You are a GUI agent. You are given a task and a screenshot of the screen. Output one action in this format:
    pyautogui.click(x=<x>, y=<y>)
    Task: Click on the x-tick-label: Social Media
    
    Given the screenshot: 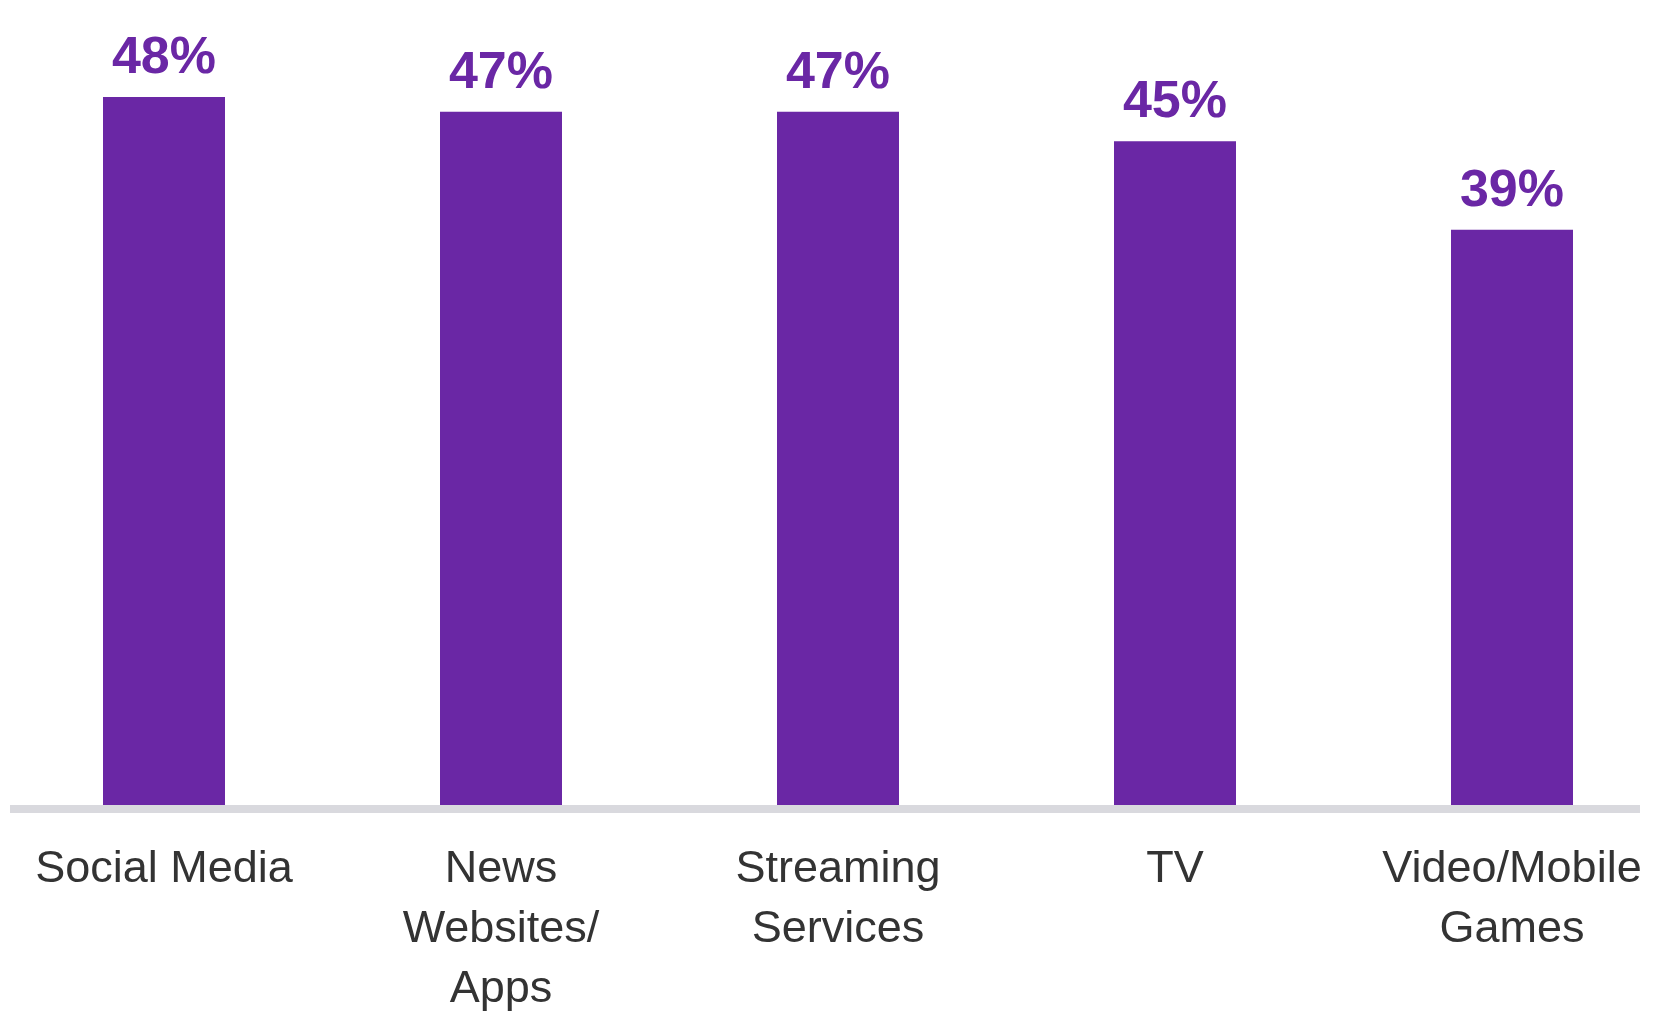 What is the action you would take?
    pyautogui.click(x=164, y=866)
    